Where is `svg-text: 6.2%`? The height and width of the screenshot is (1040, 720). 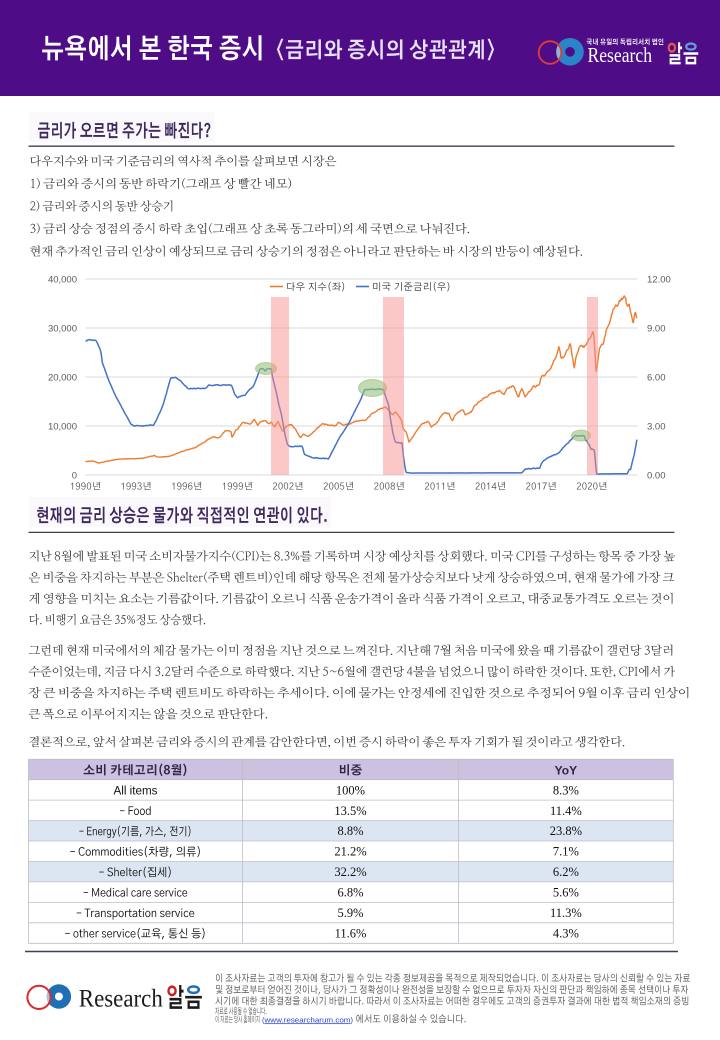
svg-text: 6.2% is located at coordinates (566, 872).